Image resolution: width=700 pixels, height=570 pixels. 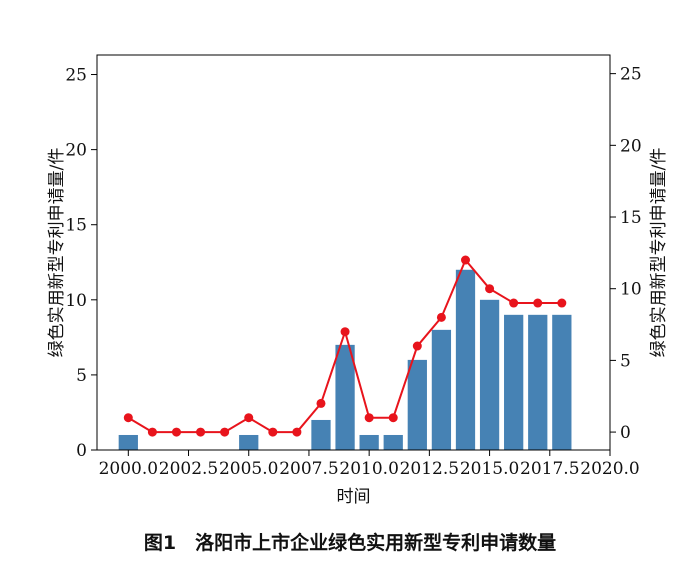 What do you see at coordinates (549, 469) in the screenshot?
I see `x-tick-label: 2017.5` at bounding box center [549, 469].